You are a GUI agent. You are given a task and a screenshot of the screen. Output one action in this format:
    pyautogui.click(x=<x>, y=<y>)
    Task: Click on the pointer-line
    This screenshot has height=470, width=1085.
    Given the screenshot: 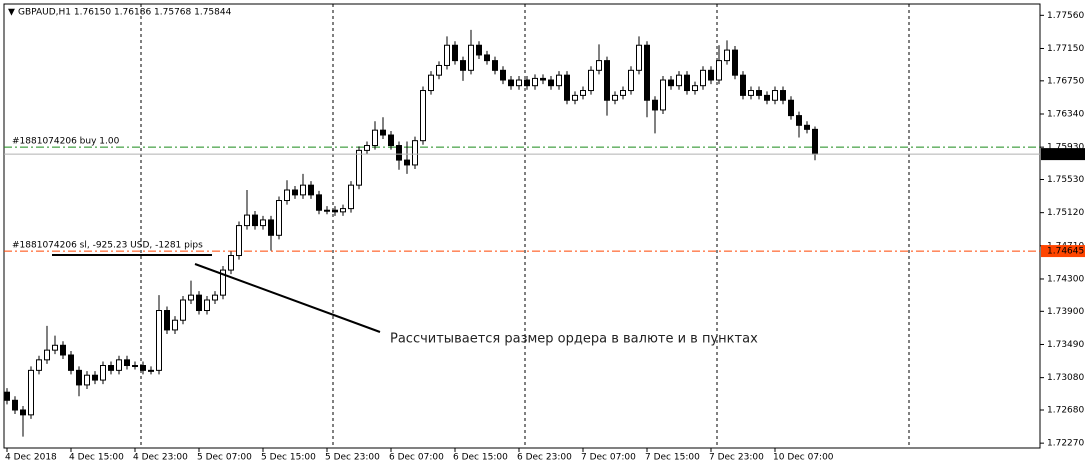 What is the action you would take?
    pyautogui.click(x=287, y=298)
    